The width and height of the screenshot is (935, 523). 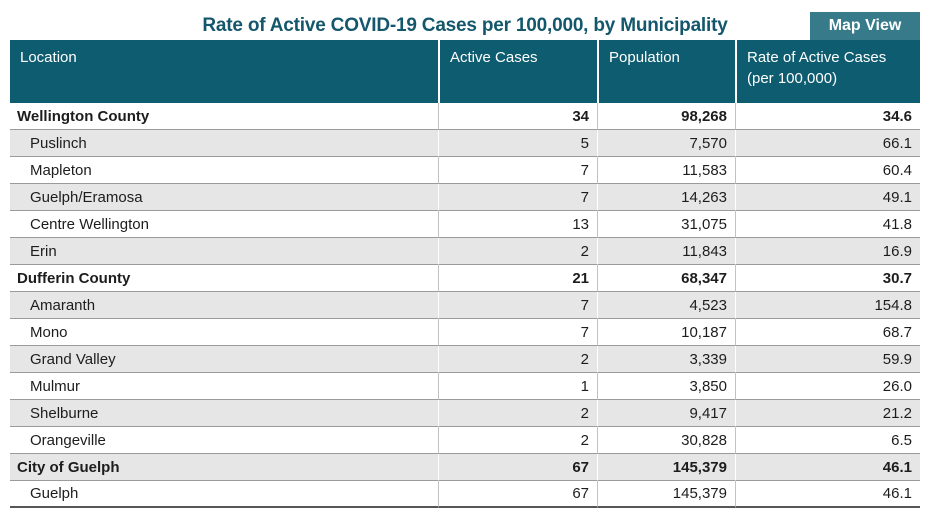 What do you see at coordinates (666, 71) in the screenshot?
I see `column-header-population: Population` at bounding box center [666, 71].